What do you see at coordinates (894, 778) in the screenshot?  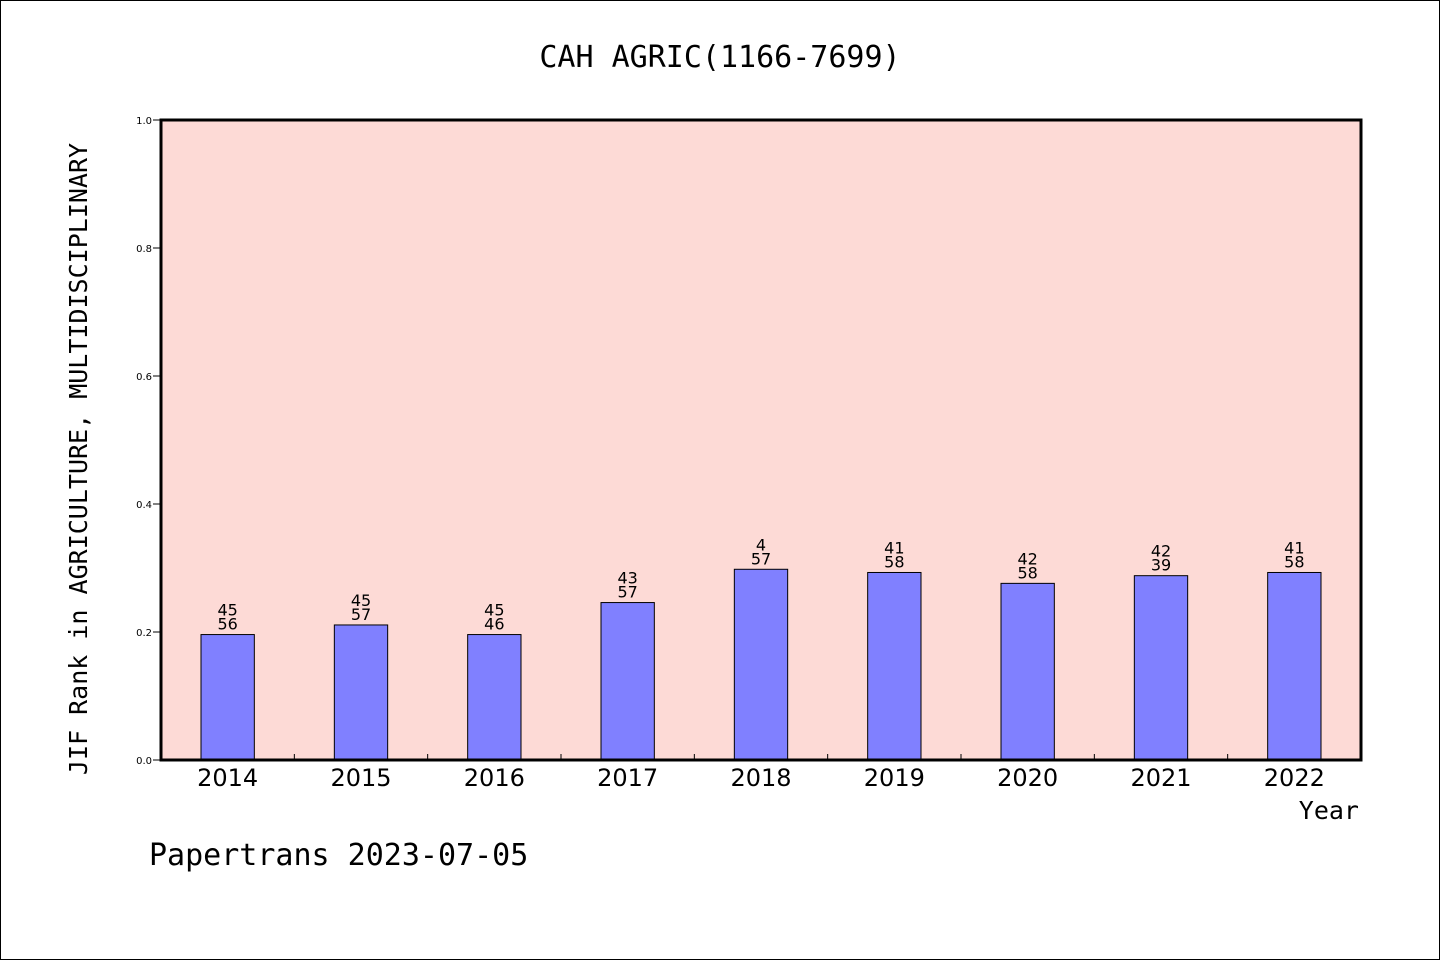 I see `x-tick-label-2019: 2019` at bounding box center [894, 778].